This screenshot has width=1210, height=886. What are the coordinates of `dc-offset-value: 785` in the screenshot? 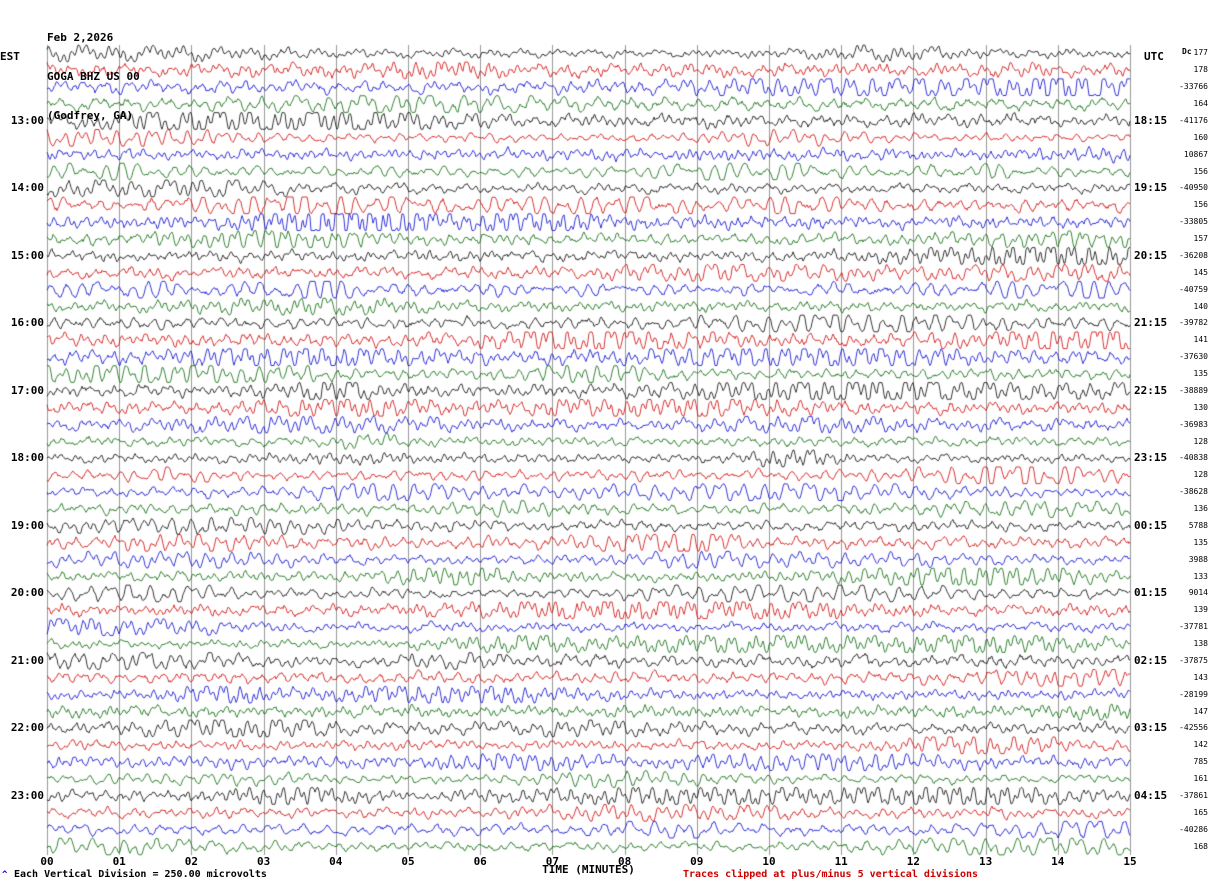 It's located at (1200, 762).